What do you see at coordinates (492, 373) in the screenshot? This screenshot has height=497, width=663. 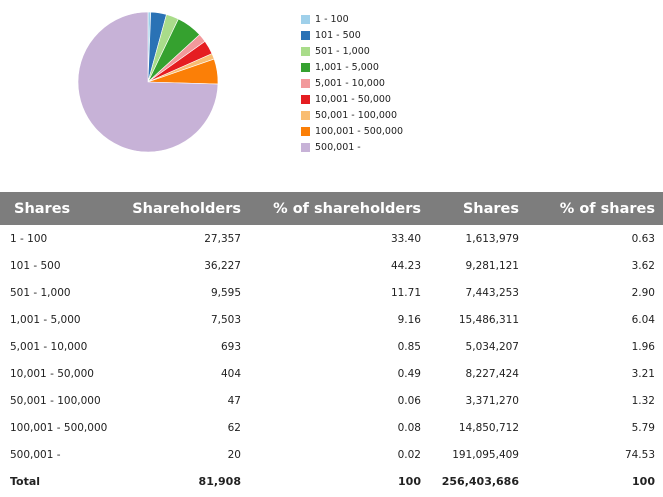 I see `cell-shares: 8,227,424` at bounding box center [492, 373].